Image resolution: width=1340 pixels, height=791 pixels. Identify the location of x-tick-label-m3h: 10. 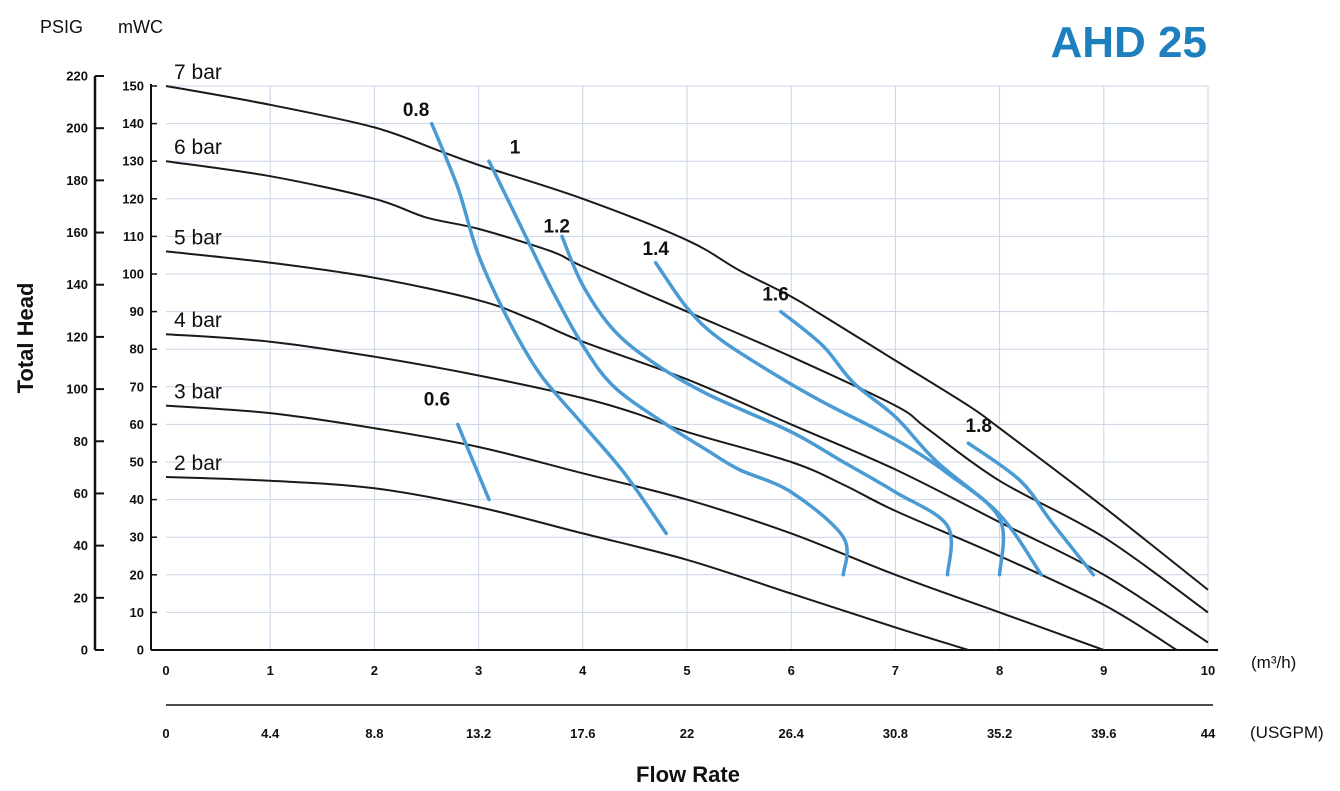
(1208, 670).